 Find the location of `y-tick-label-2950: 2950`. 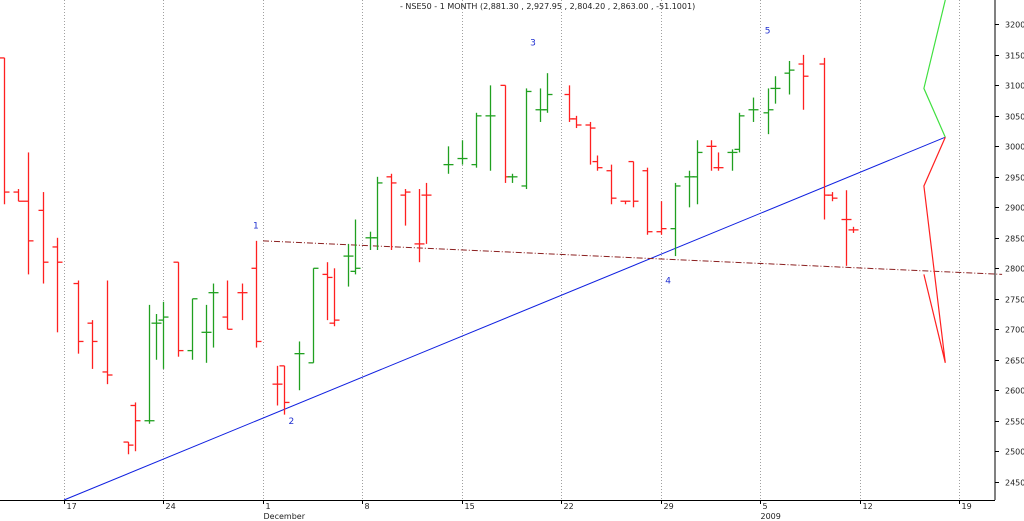

y-tick-label-2950: 2950 is located at coordinates (1014, 178).